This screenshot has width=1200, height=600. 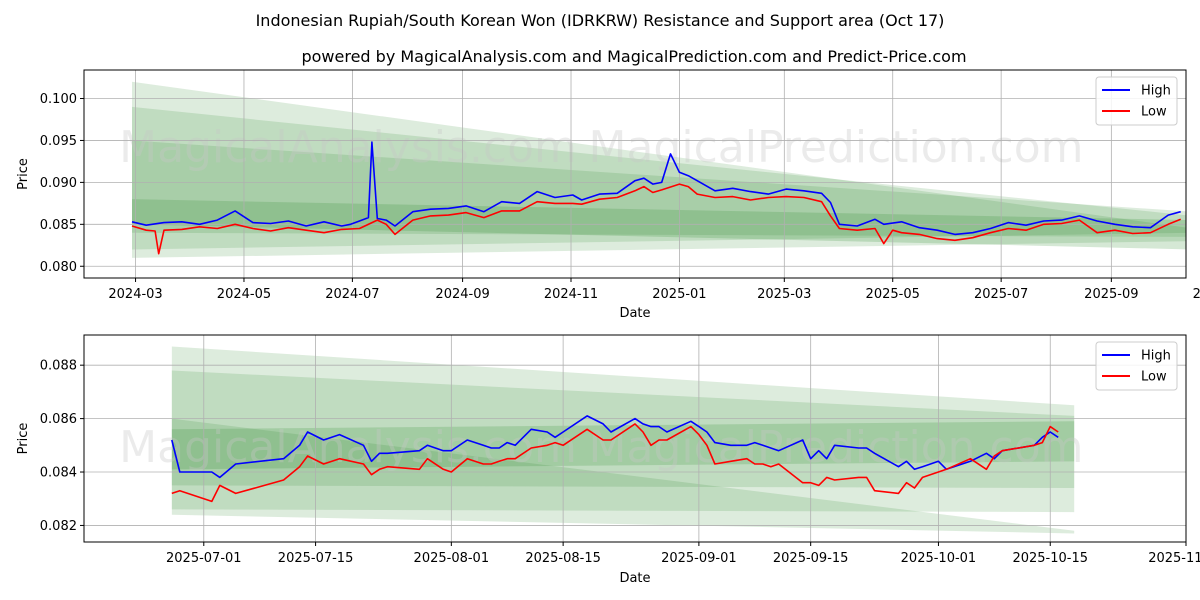 What do you see at coordinates (836, 147) in the screenshot?
I see `watermark-text: MagicalPrediction.com` at bounding box center [836, 147].